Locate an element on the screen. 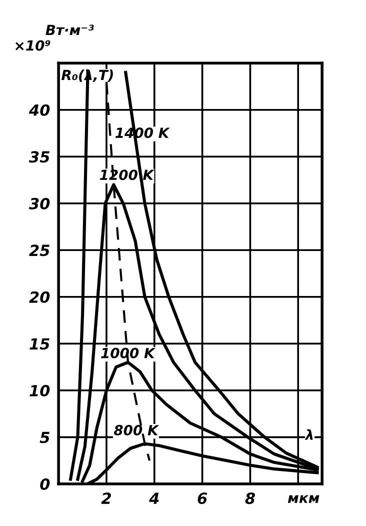  y-tick-label: 5 is located at coordinates (45, 438).